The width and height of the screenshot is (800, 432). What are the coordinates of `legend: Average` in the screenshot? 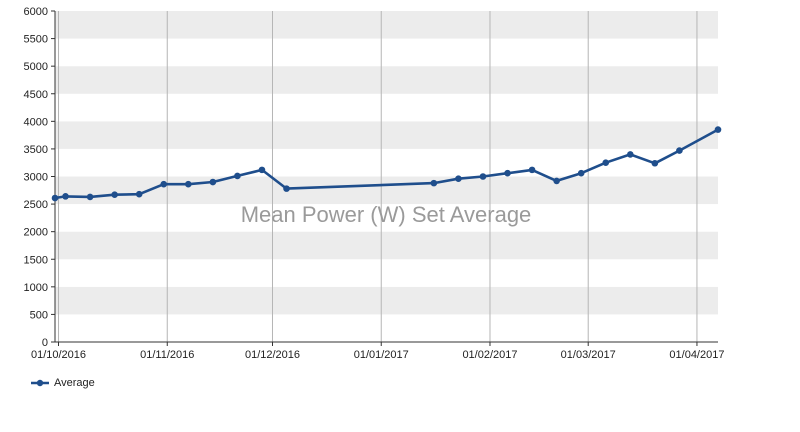 It's located at (62, 383).